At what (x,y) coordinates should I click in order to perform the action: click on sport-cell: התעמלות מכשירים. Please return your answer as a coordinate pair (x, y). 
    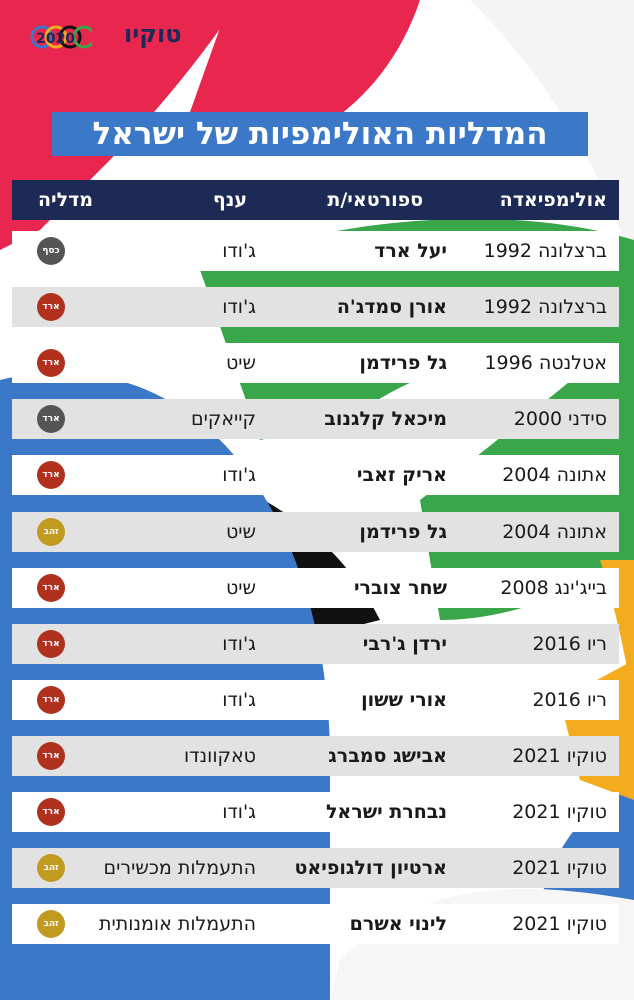
    Looking at the image, I should click on (179, 868).